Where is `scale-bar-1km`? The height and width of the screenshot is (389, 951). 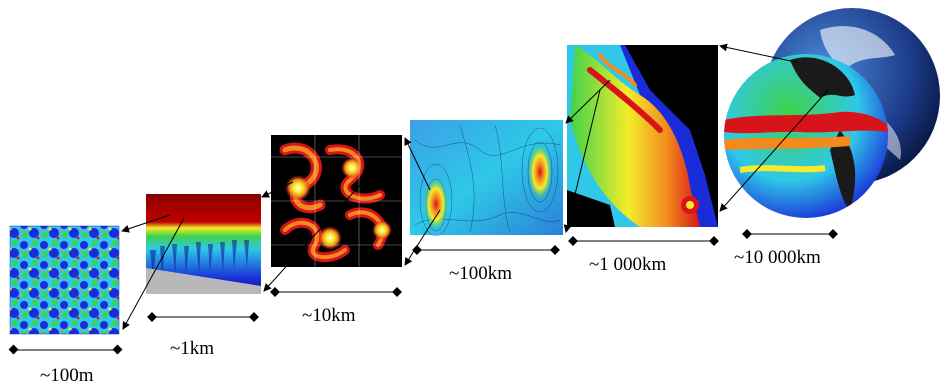 scale-bar-1km is located at coordinates (203, 317).